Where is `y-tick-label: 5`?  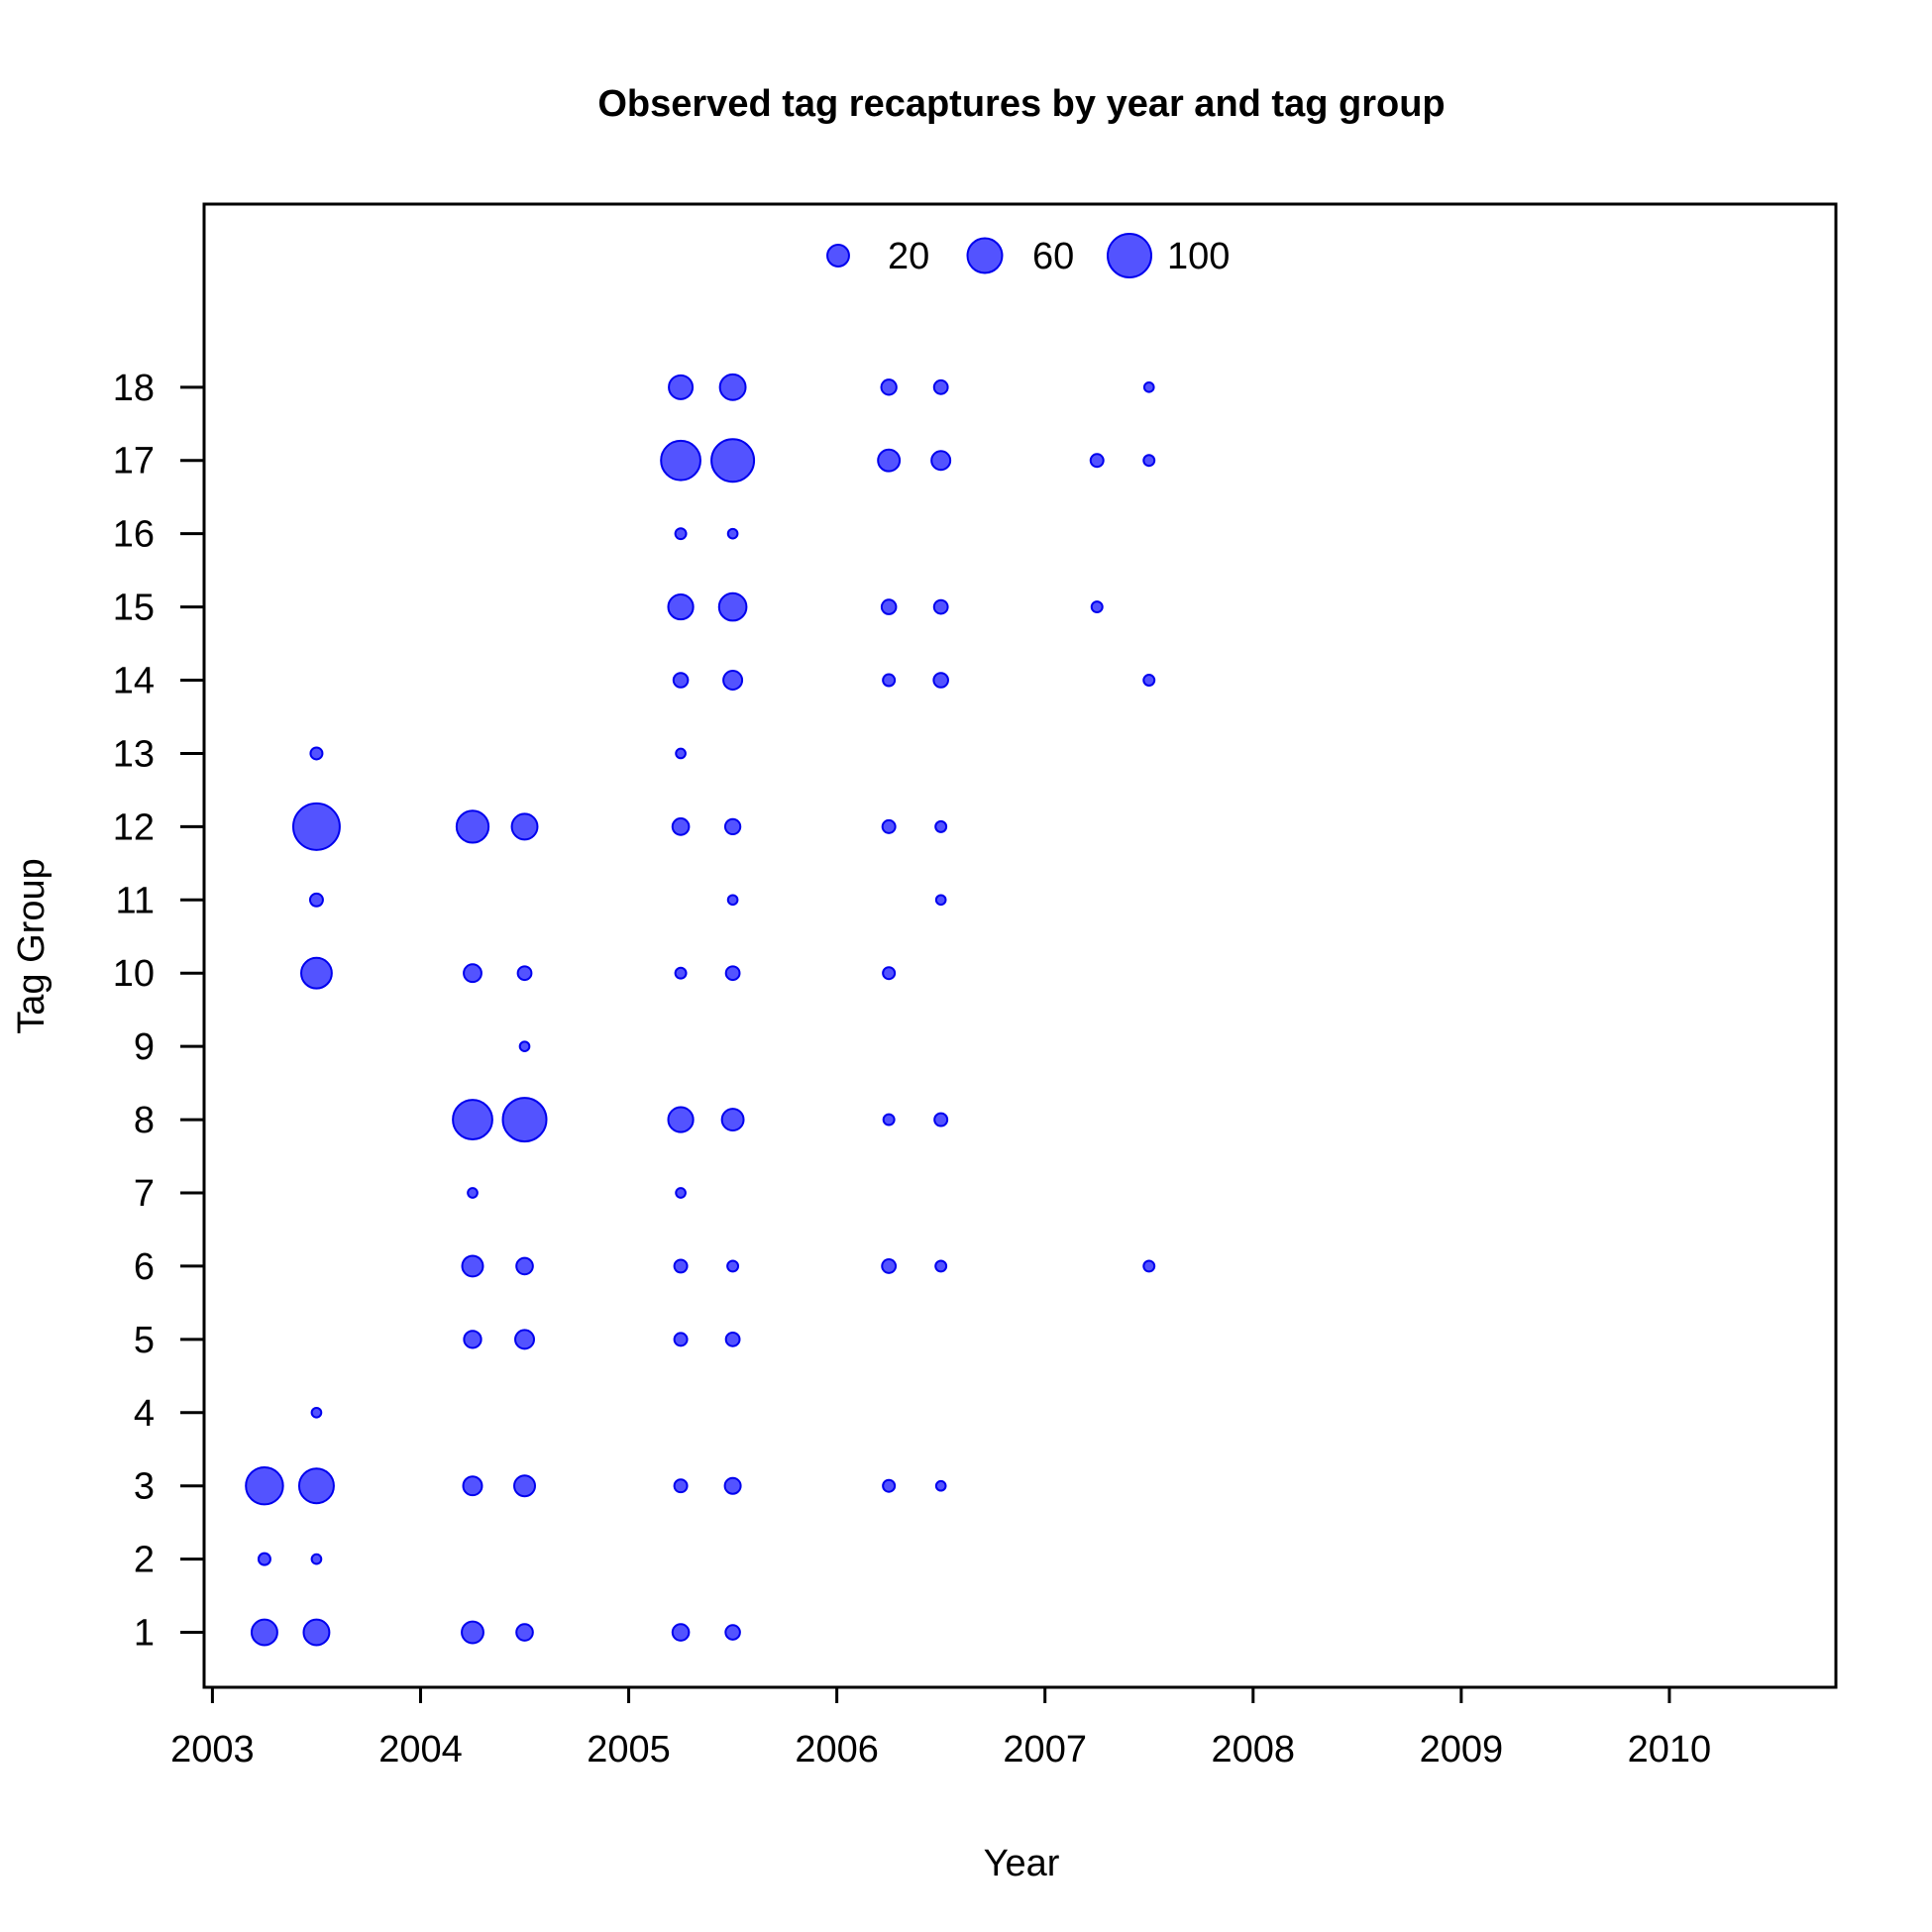 y-tick-label: 5 is located at coordinates (144, 1340).